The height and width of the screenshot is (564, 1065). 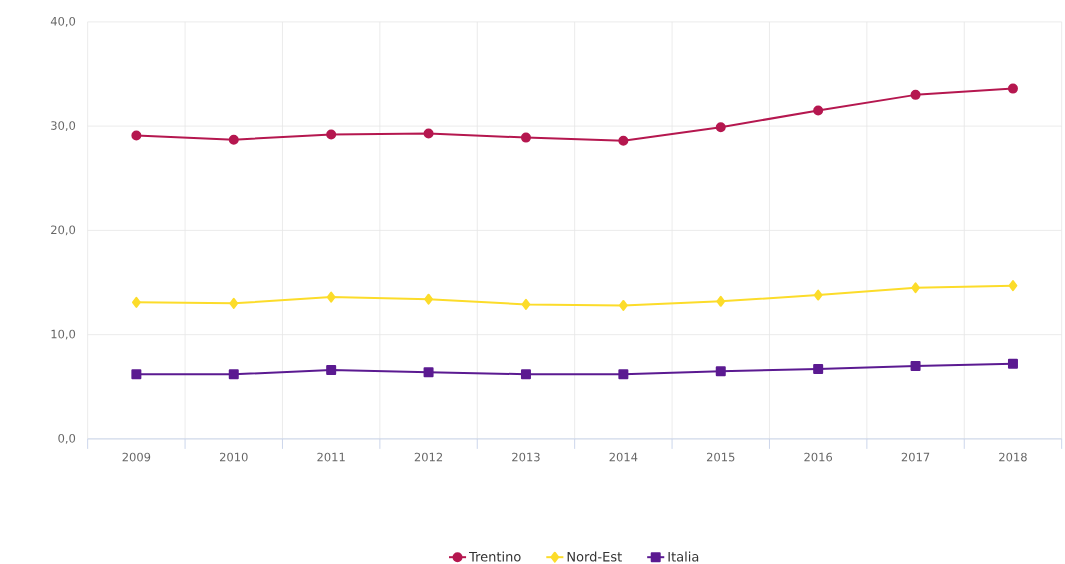 I want to click on x-tick-label: 2012, so click(x=428, y=457).